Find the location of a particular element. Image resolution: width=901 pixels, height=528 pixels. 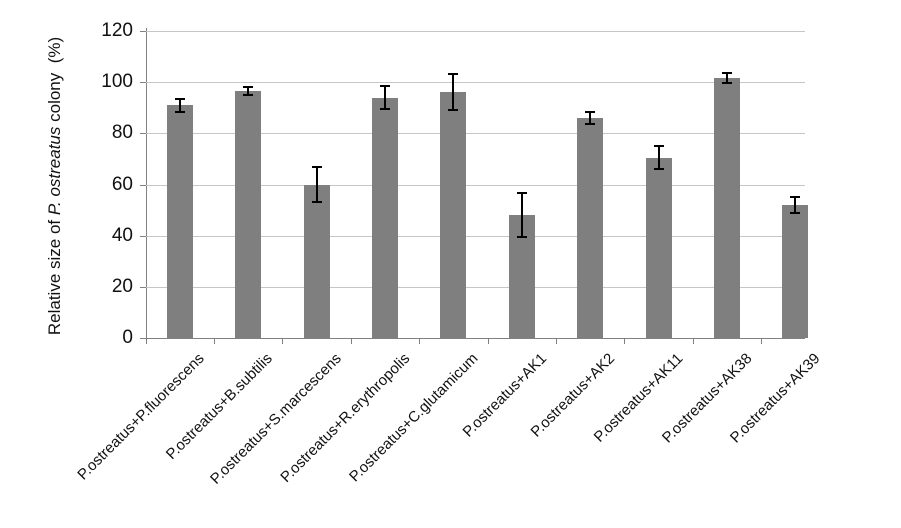

y-axis-title-prefix: Relative size of is located at coordinates (54, 275).